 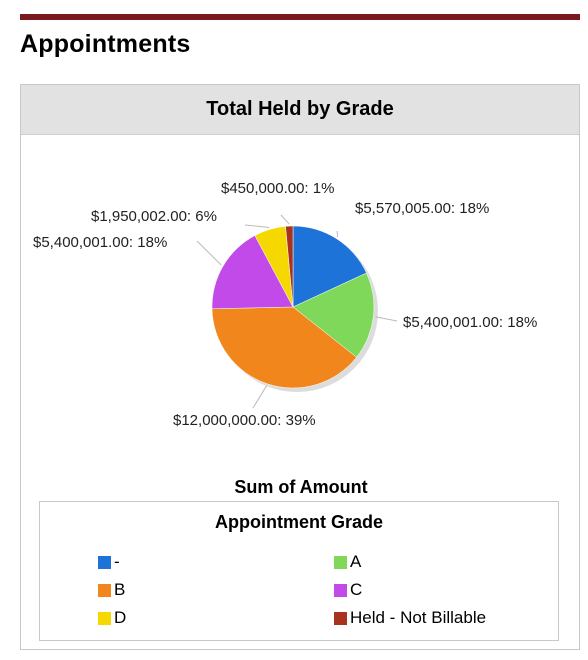 I want to click on measure-label: Sum of Amount, so click(x=301, y=487).